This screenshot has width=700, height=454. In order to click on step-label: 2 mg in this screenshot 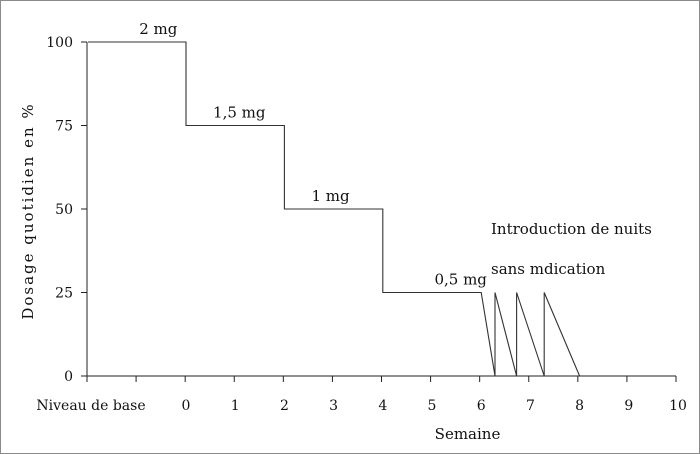, I will do `click(158, 29)`.